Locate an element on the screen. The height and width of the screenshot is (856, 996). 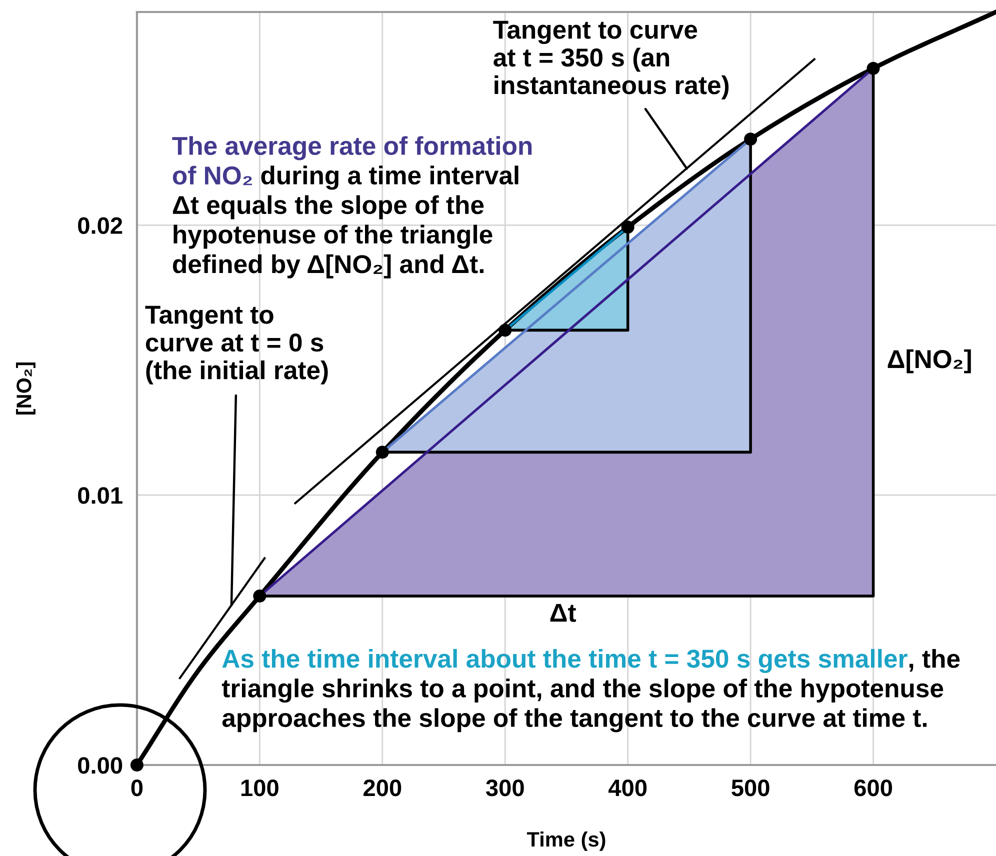
annotation: Δt equals the slope of the is located at coordinates (328, 207).